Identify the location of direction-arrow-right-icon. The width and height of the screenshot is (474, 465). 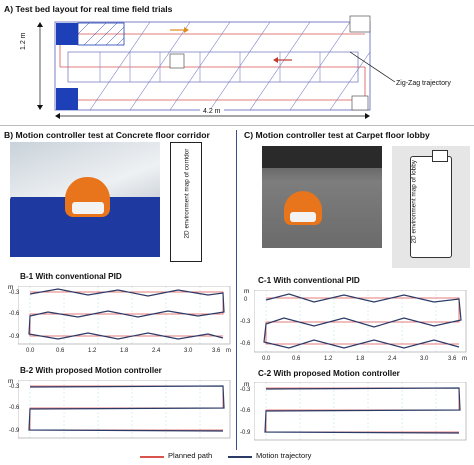
(179, 30).